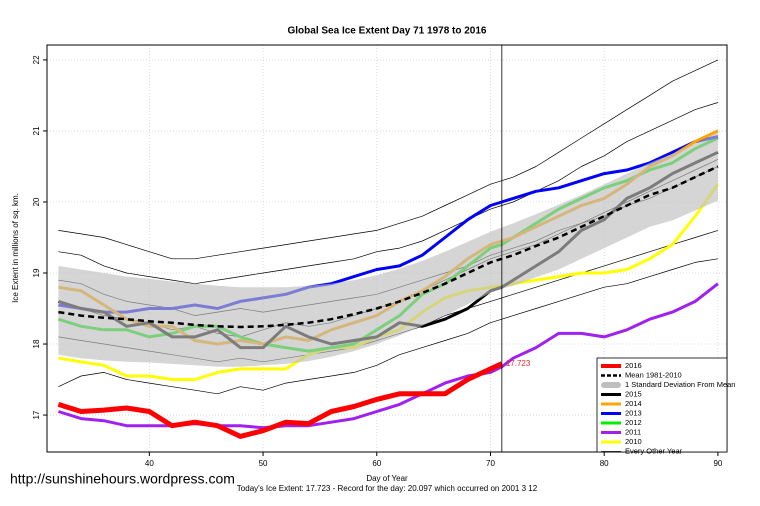 The width and height of the screenshot is (760, 506). What do you see at coordinates (633, 365) in the screenshot?
I see `legend-label: 2016` at bounding box center [633, 365].